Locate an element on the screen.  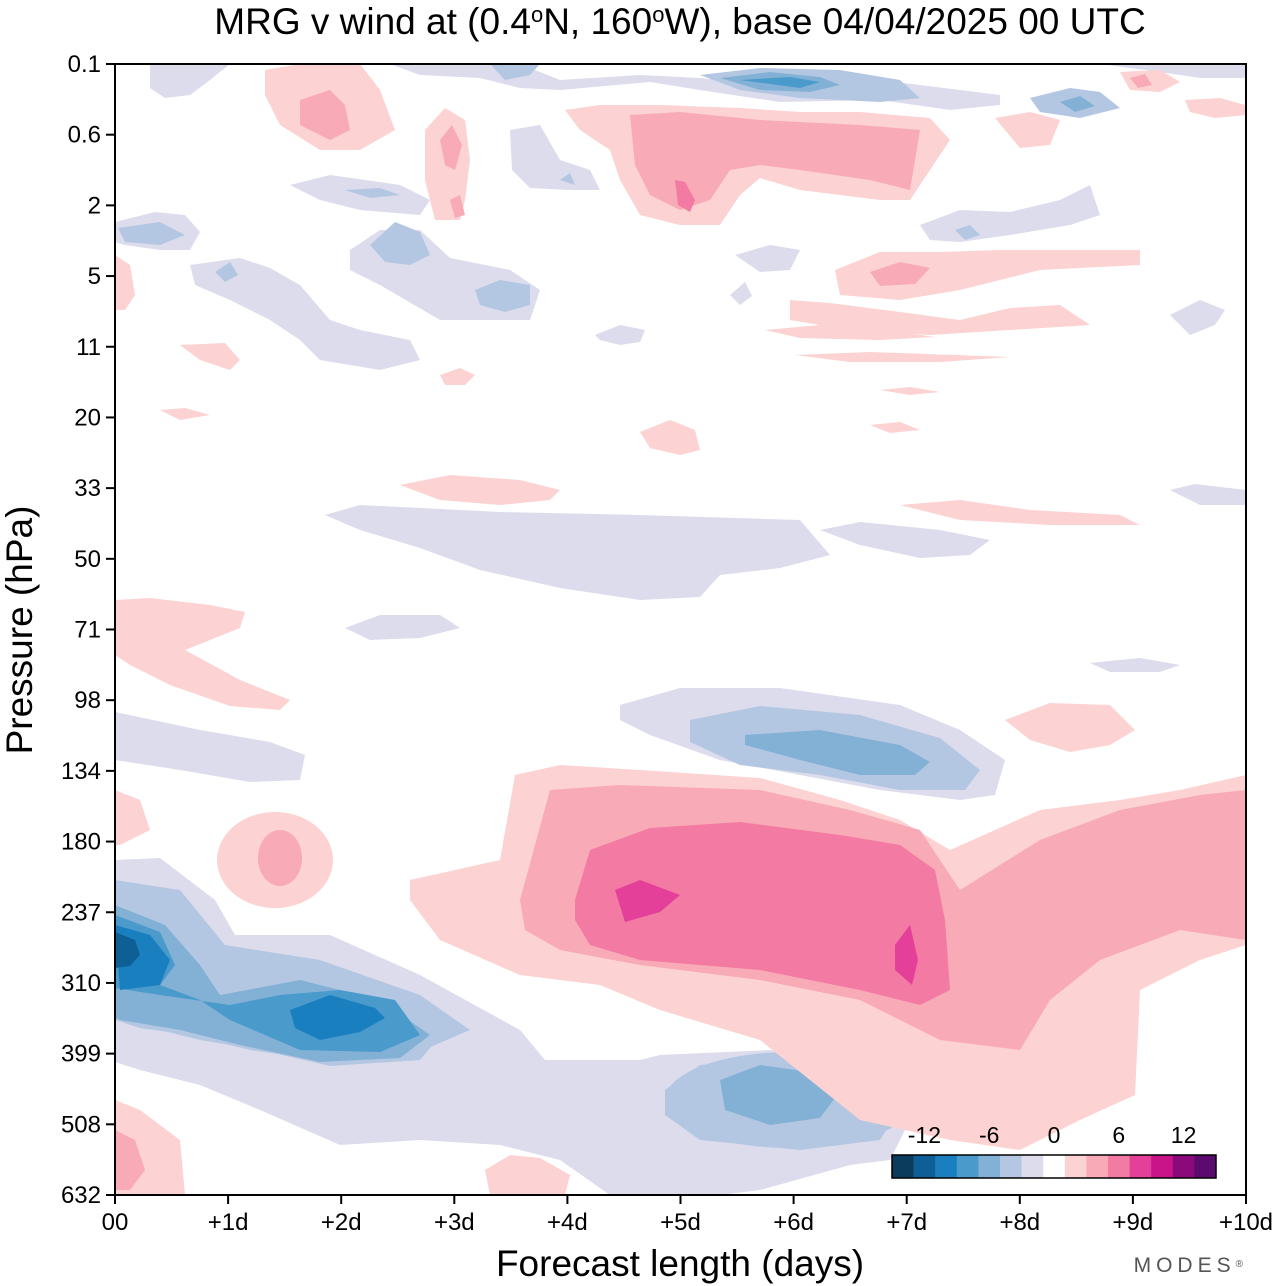
y-tick-label: 50 is located at coordinates (87, 559).